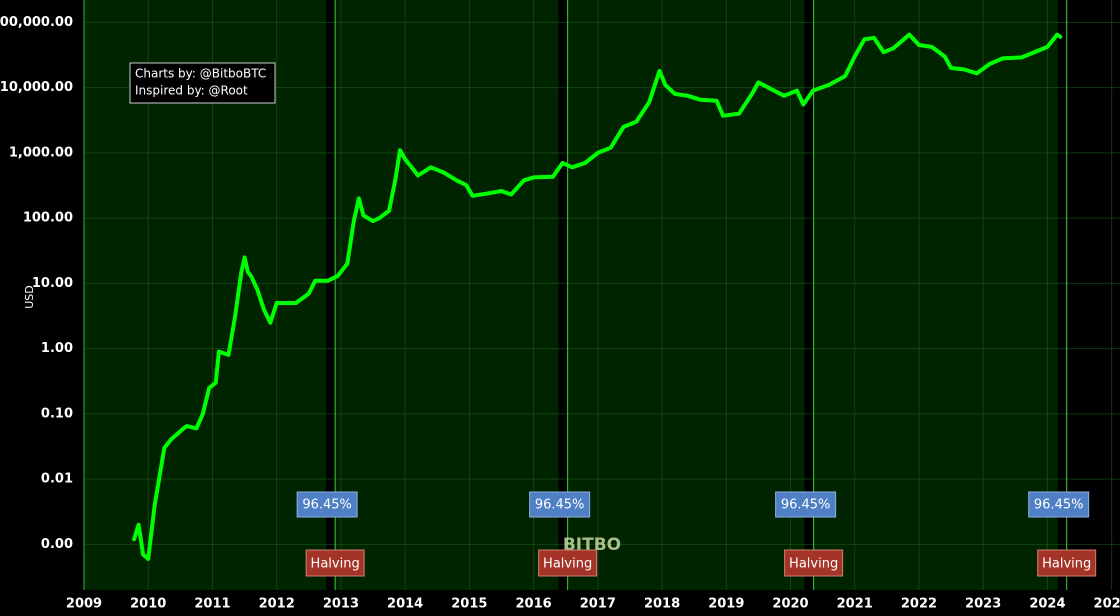  I want to click on y-tick-label: 0.01, so click(57, 479).